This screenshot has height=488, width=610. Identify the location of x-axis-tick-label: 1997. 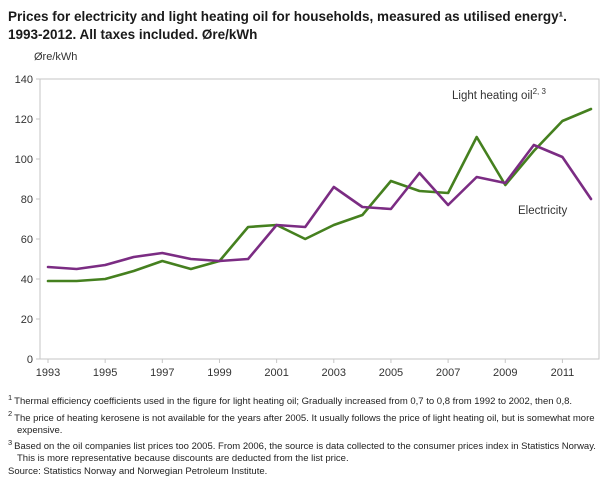
(162, 373).